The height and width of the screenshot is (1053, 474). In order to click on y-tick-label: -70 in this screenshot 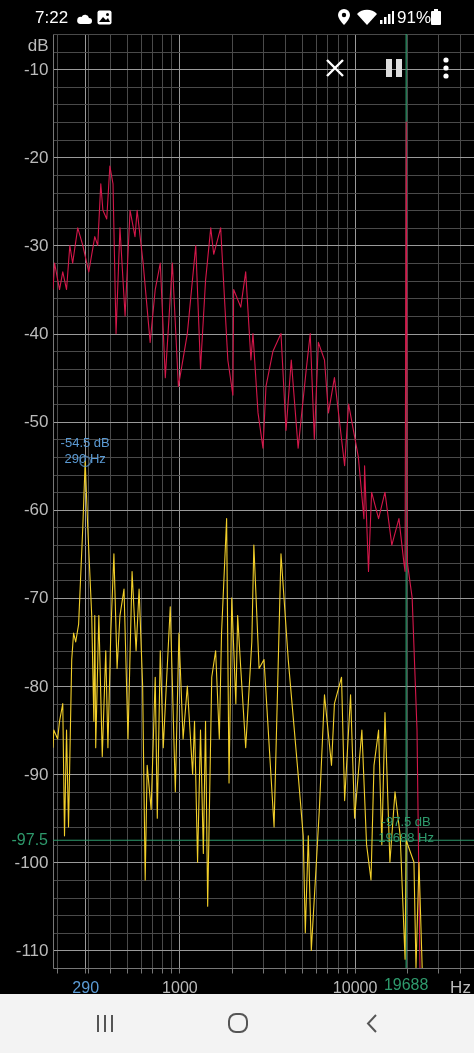, I will do `click(36, 598)`.